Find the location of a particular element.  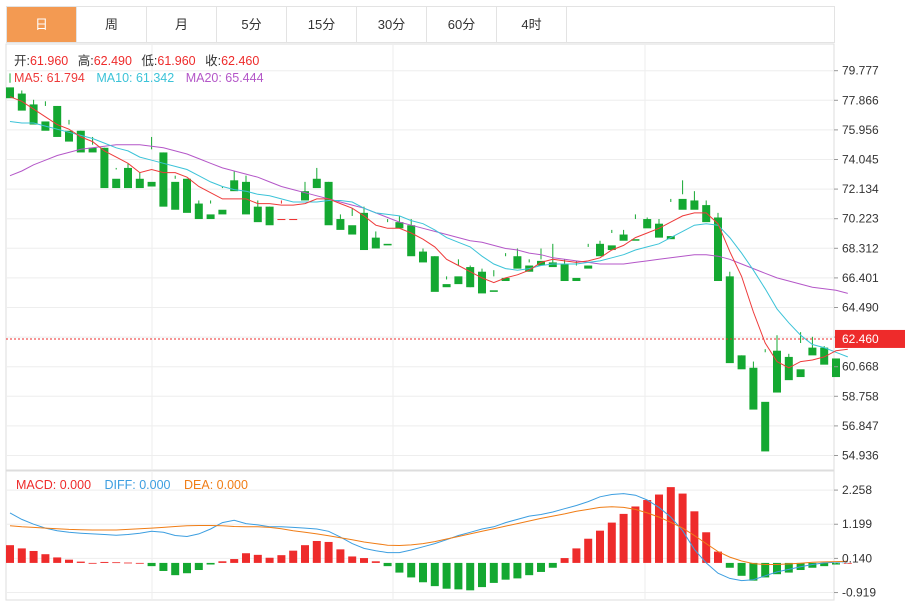

ytick-label-2: 75.956 is located at coordinates (860, 130).